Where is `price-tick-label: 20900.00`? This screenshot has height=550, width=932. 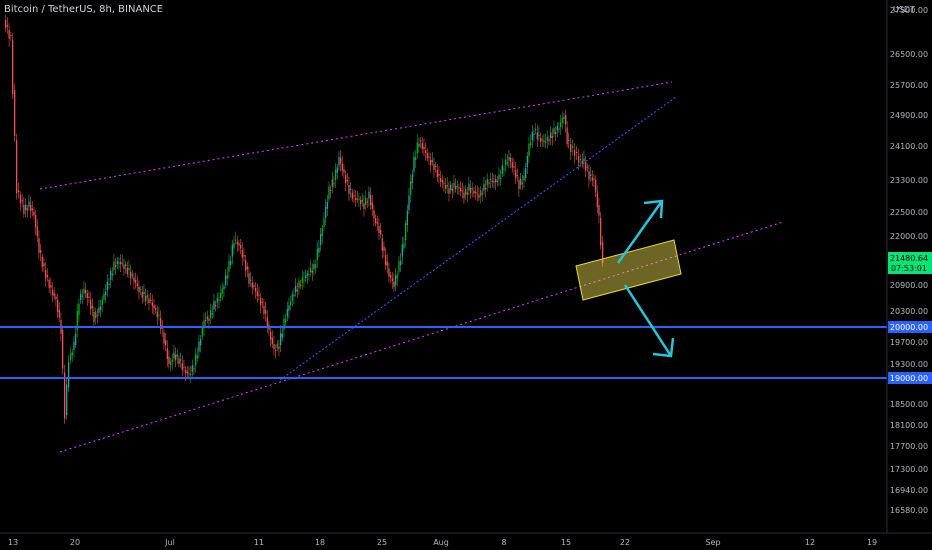 price-tick-label: 20900.00 is located at coordinates (909, 285).